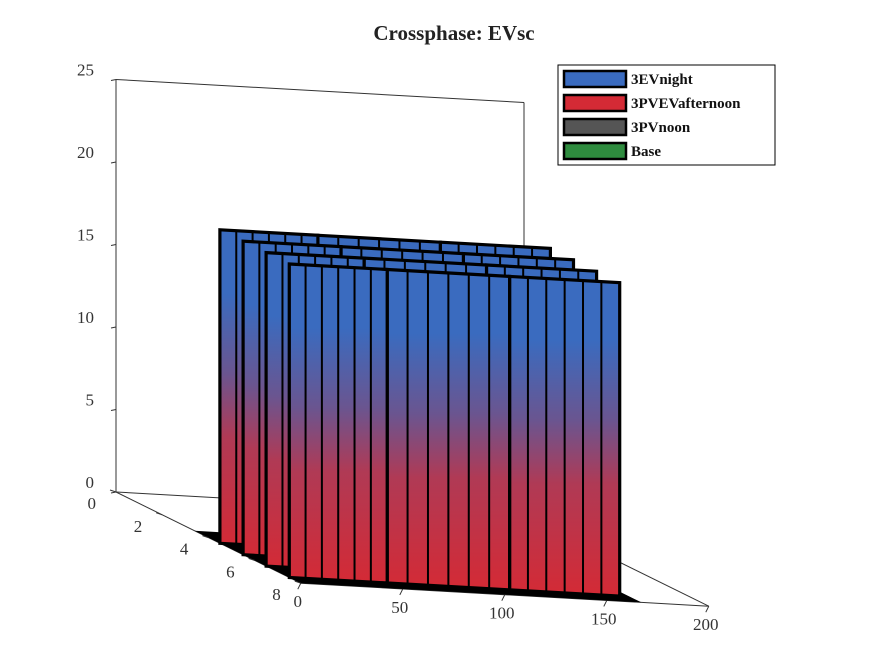 The width and height of the screenshot is (875, 661). Describe the element at coordinates (276, 594) in the screenshot. I see `y-tick-label: 8` at that location.